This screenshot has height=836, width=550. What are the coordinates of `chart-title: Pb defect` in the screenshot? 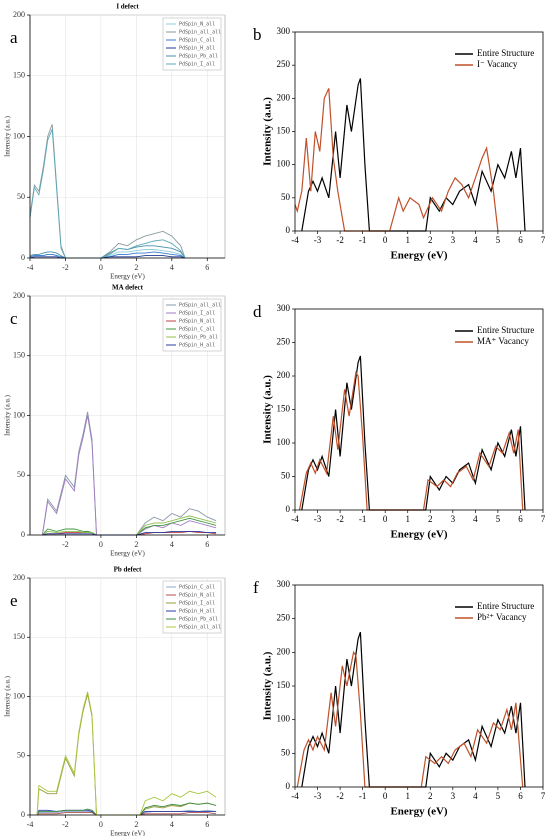 It's located at (128, 570).